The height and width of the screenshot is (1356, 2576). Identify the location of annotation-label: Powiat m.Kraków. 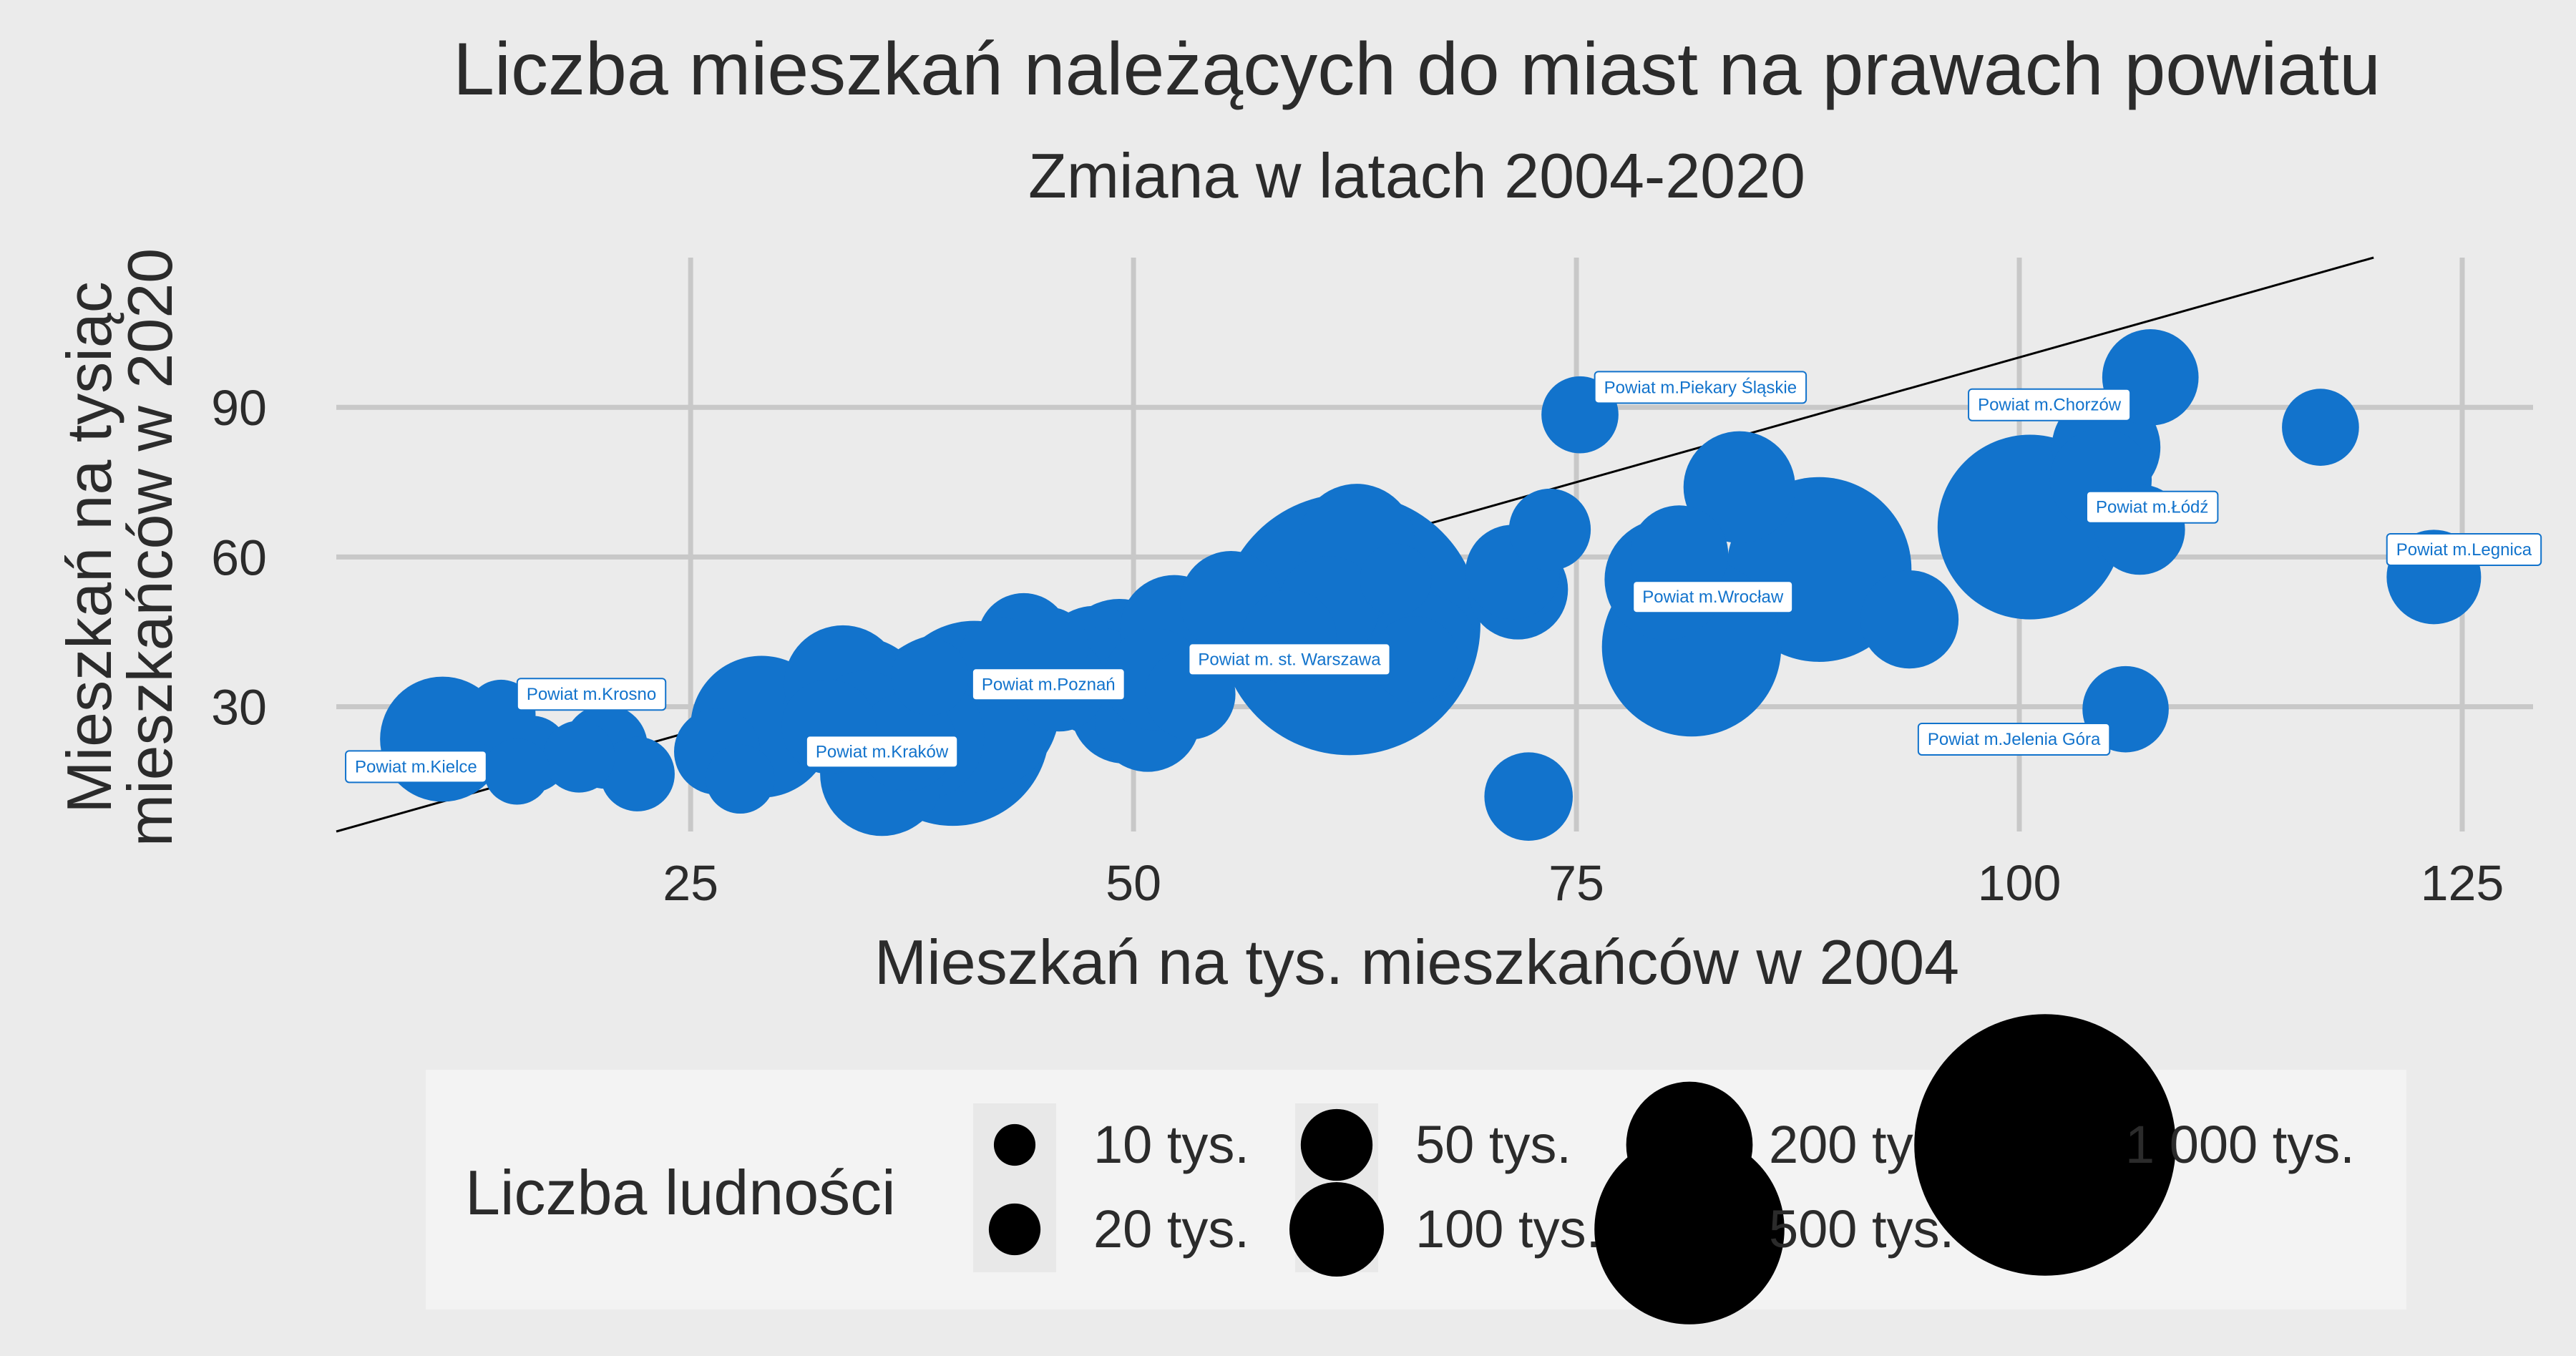
(882, 751).